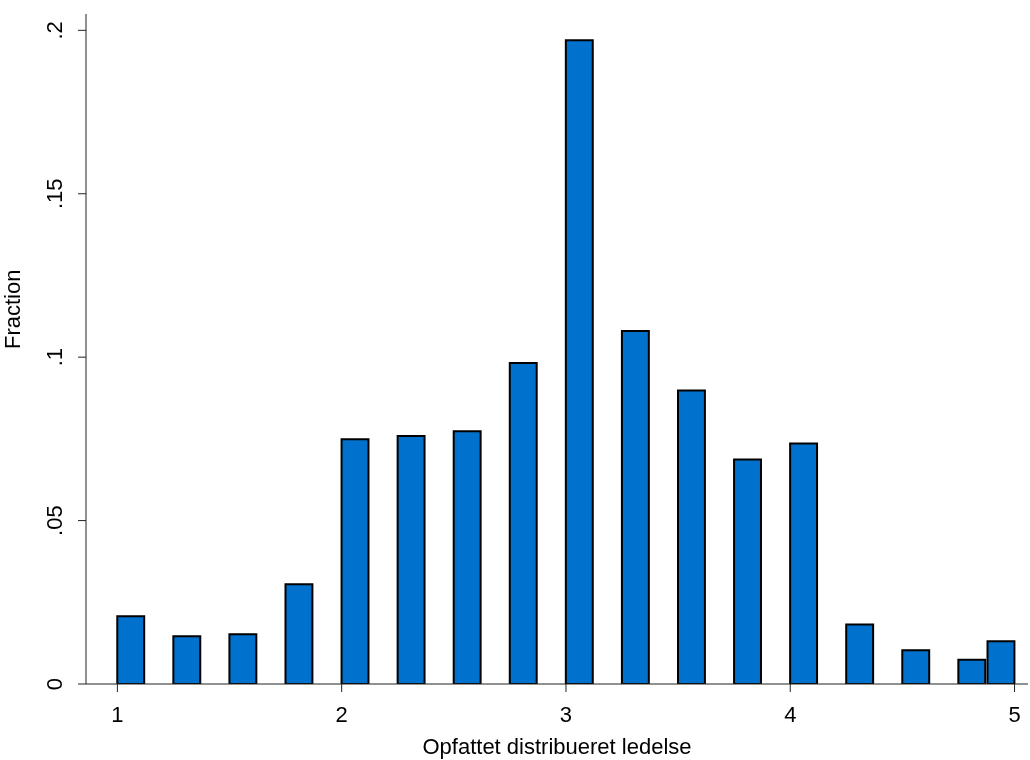 The width and height of the screenshot is (1030, 760). I want to click on y-tick-label: .1, so click(54, 357).